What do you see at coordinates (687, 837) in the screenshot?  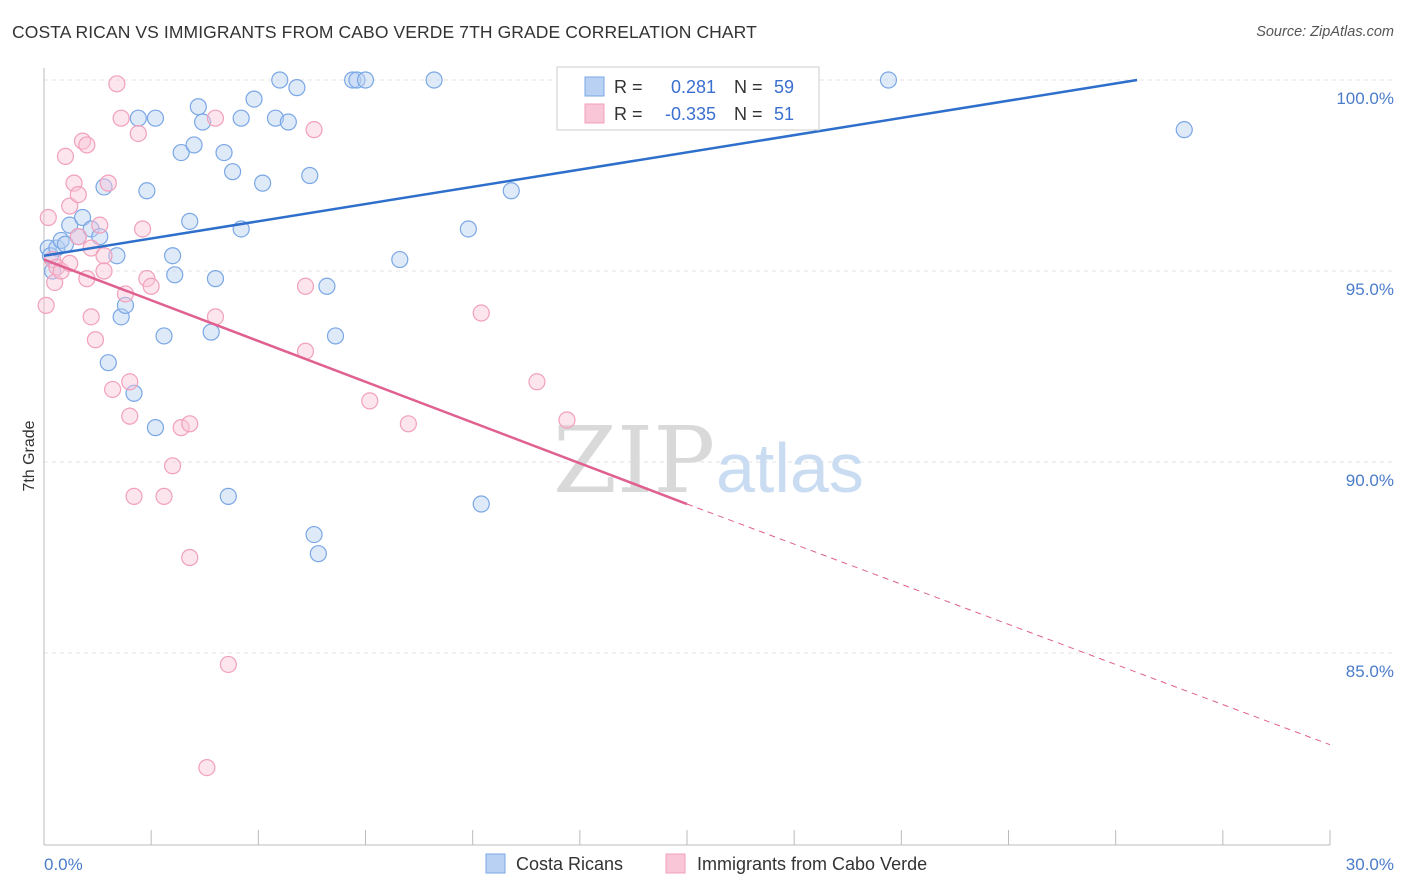 I see `x-ticks` at bounding box center [687, 837].